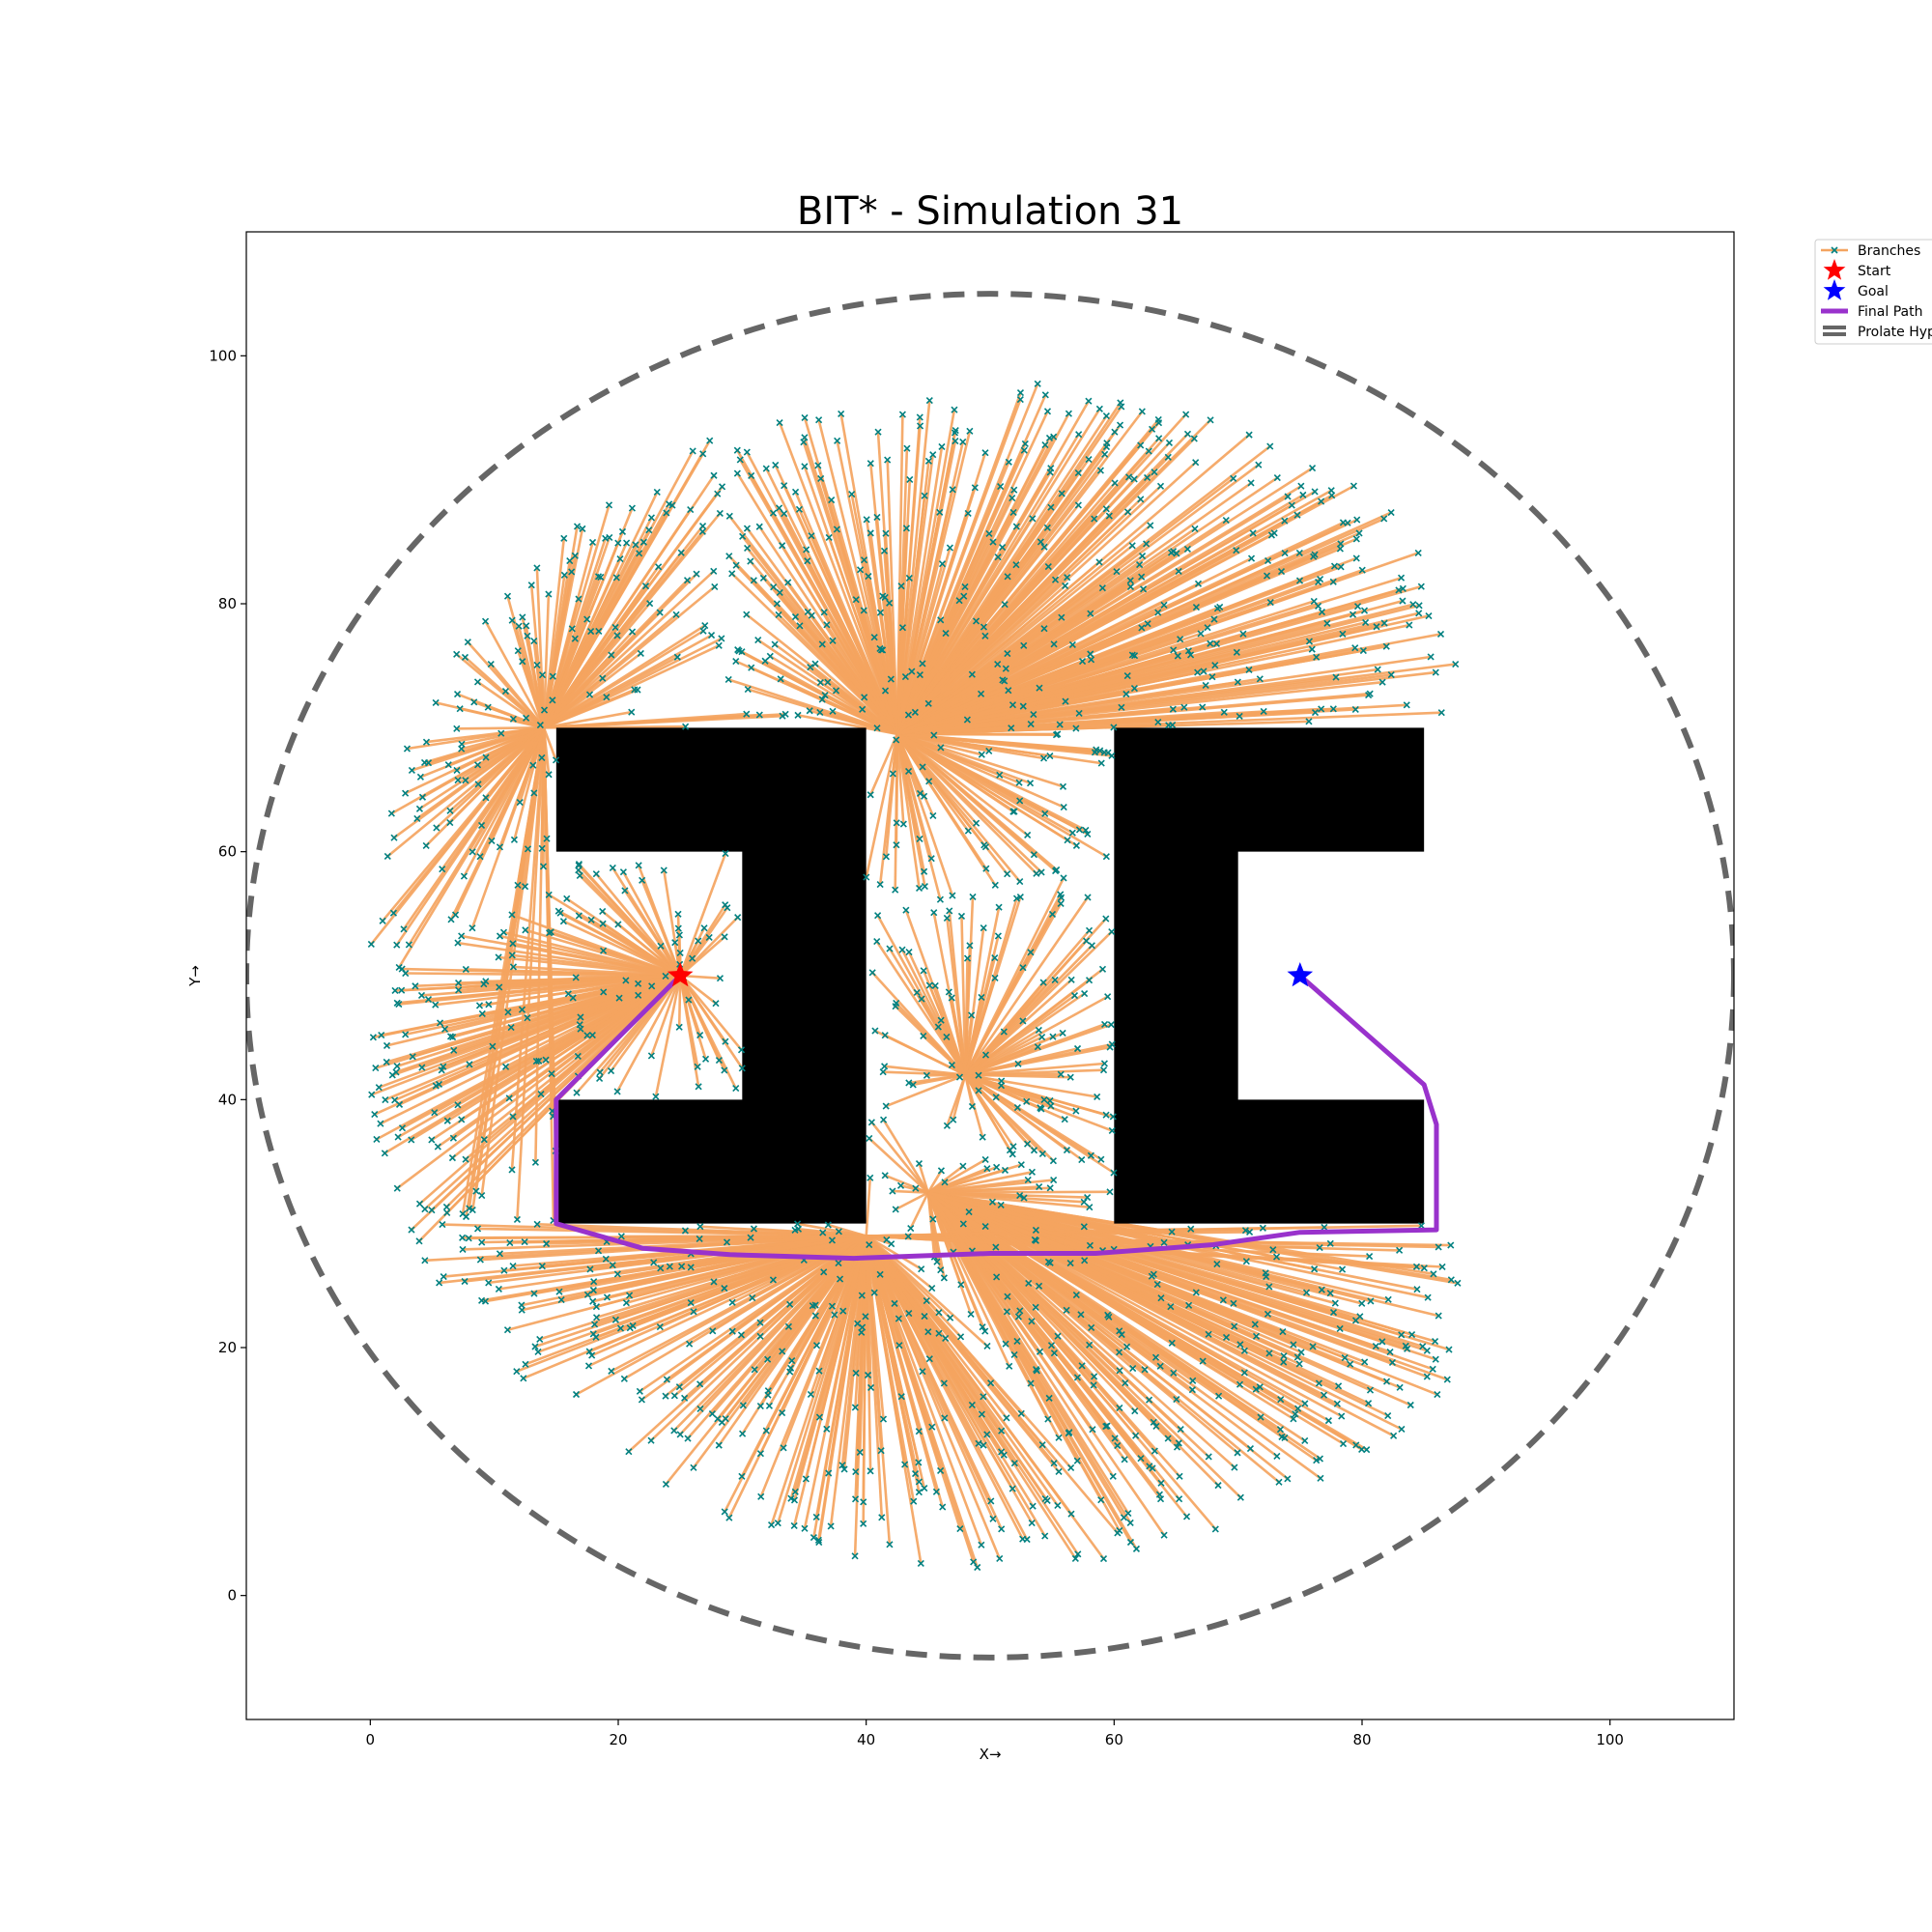 This screenshot has height=1932, width=1932. I want to click on legend-swatch-node, so click(1834, 250).